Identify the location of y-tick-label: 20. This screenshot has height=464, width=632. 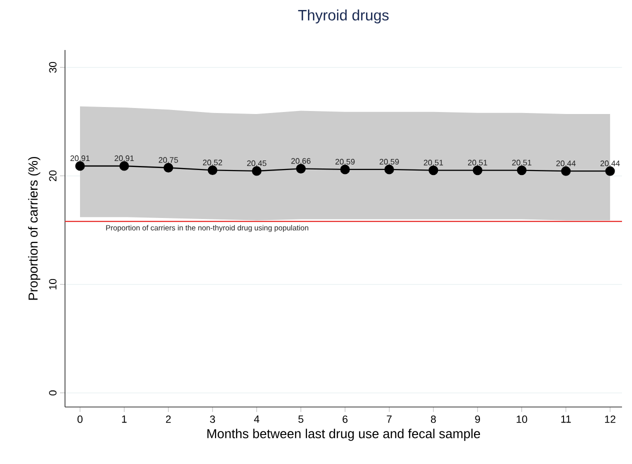
(52, 176).